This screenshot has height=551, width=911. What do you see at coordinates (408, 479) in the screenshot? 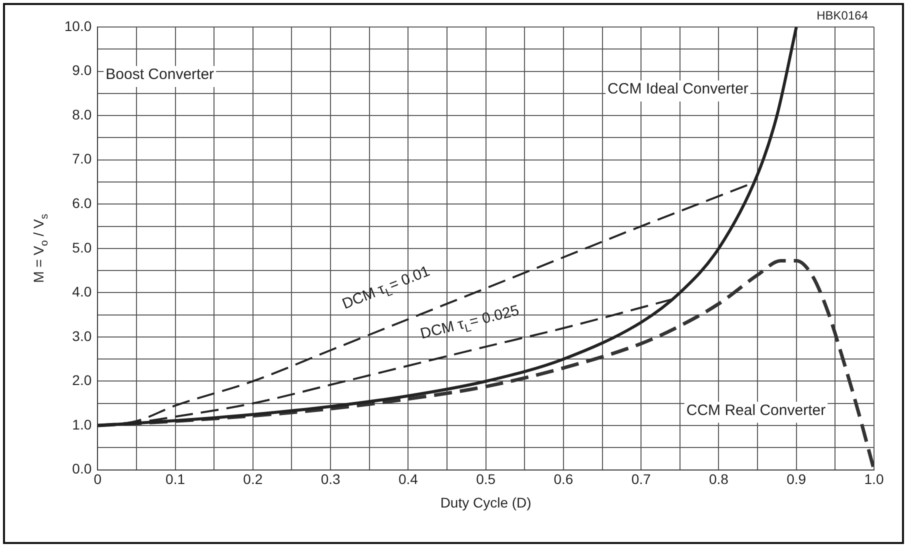
I see `x-tick-label: 0.4` at bounding box center [408, 479].